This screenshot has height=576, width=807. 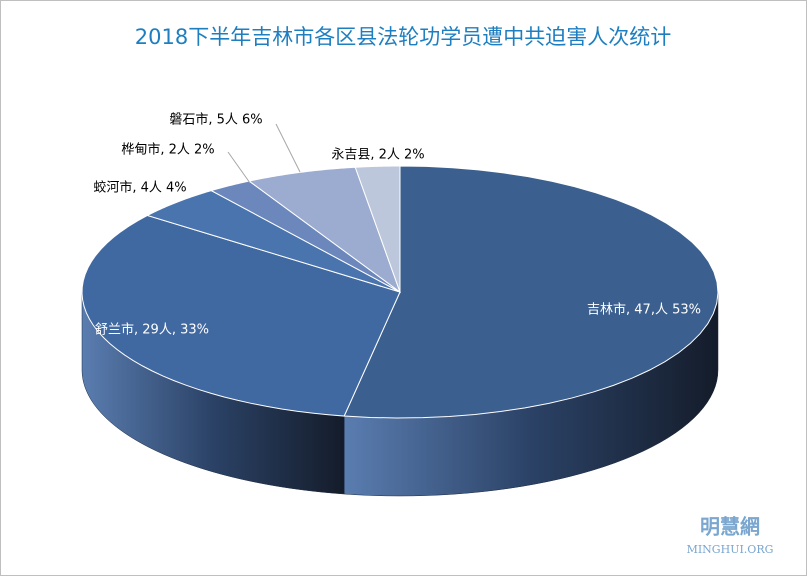 I want to click on data-label: 舒兰市, 29人, 33%, so click(x=152, y=330).